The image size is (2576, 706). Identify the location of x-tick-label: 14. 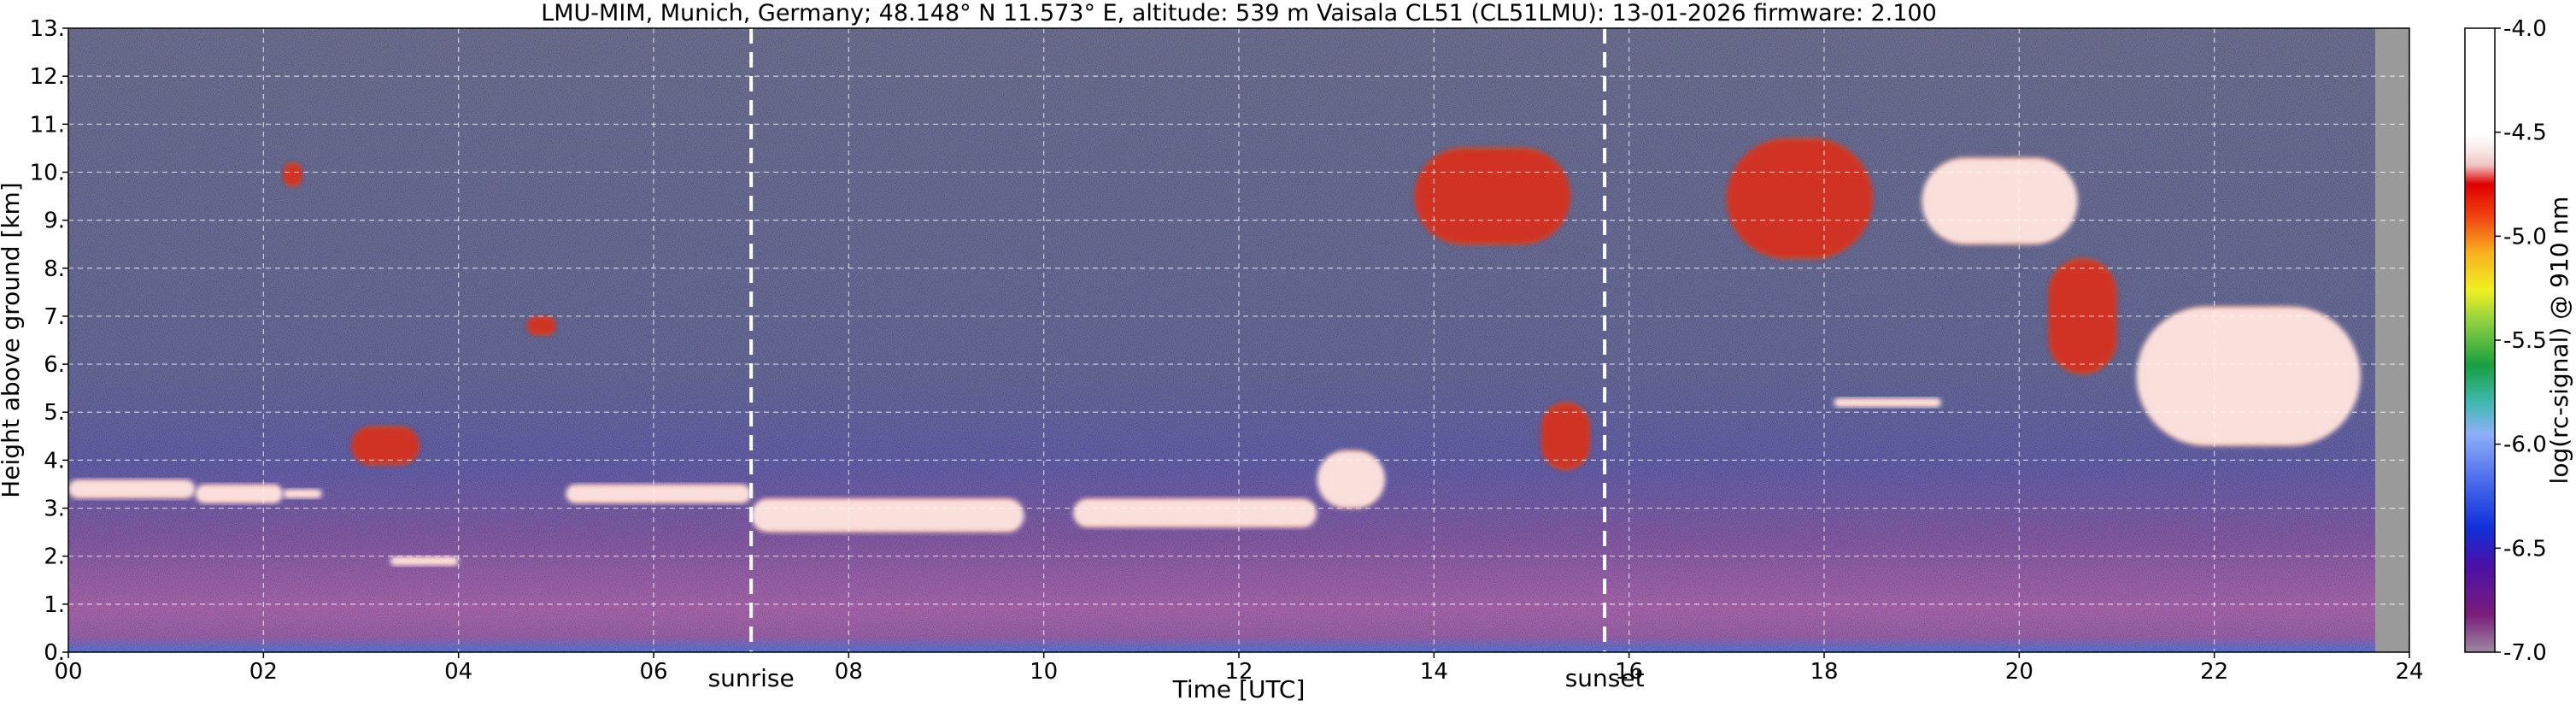
(1434, 672).